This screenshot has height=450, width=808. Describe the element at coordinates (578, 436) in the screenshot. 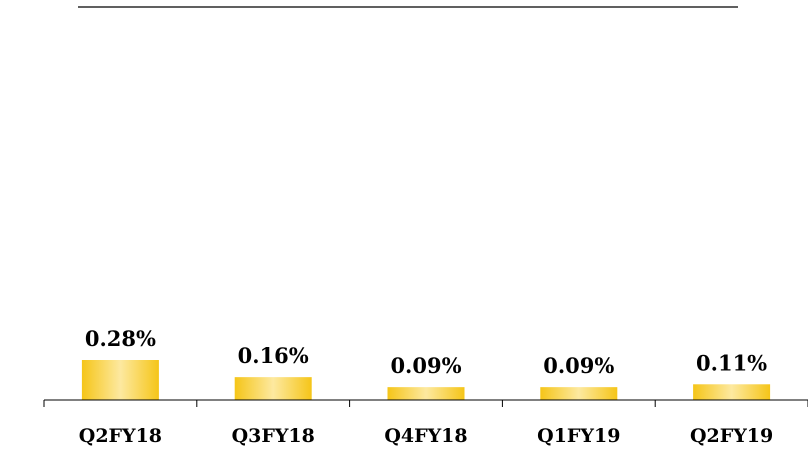

I see `x-tick-label: Q1FY19` at that location.